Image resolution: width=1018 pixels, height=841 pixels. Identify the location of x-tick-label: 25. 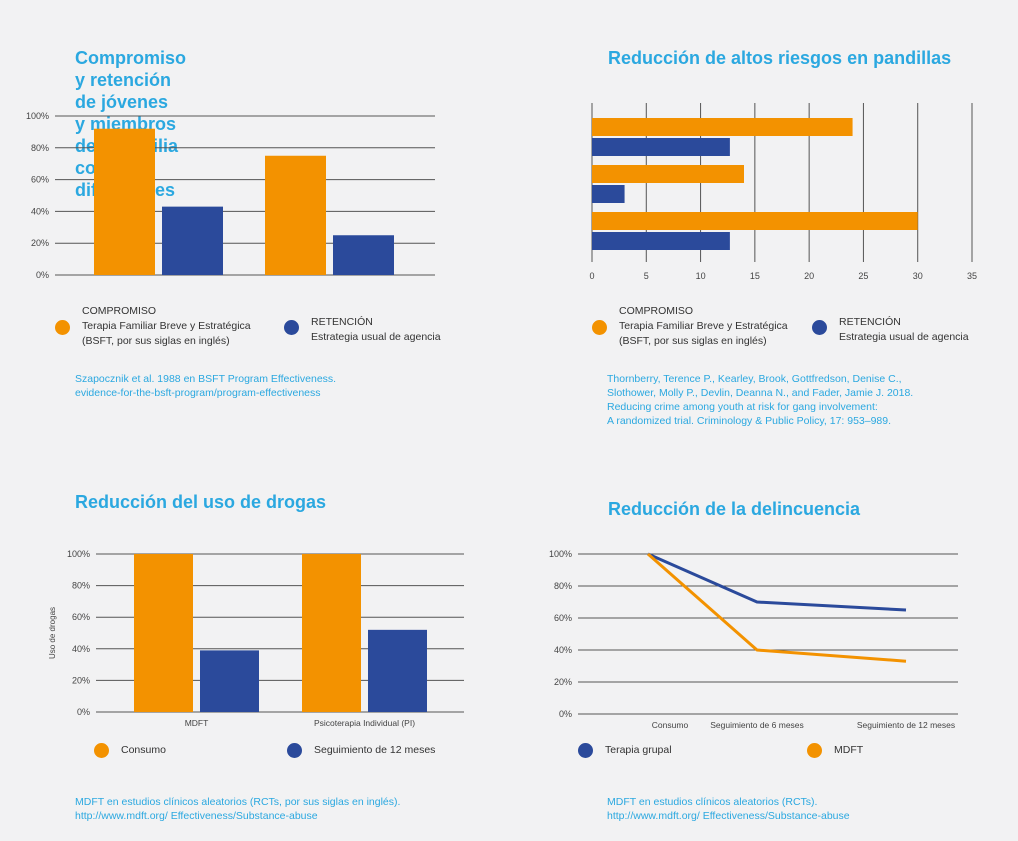
(863, 276).